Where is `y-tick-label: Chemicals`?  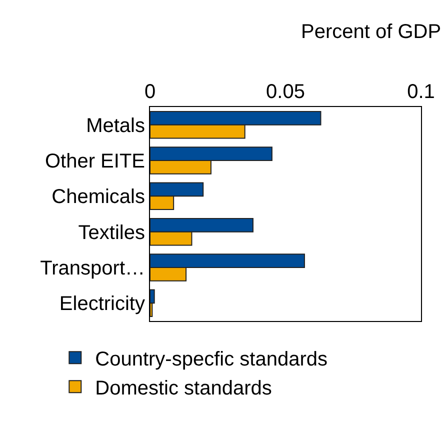
y-tick-label: Chemicals is located at coordinates (98, 197).